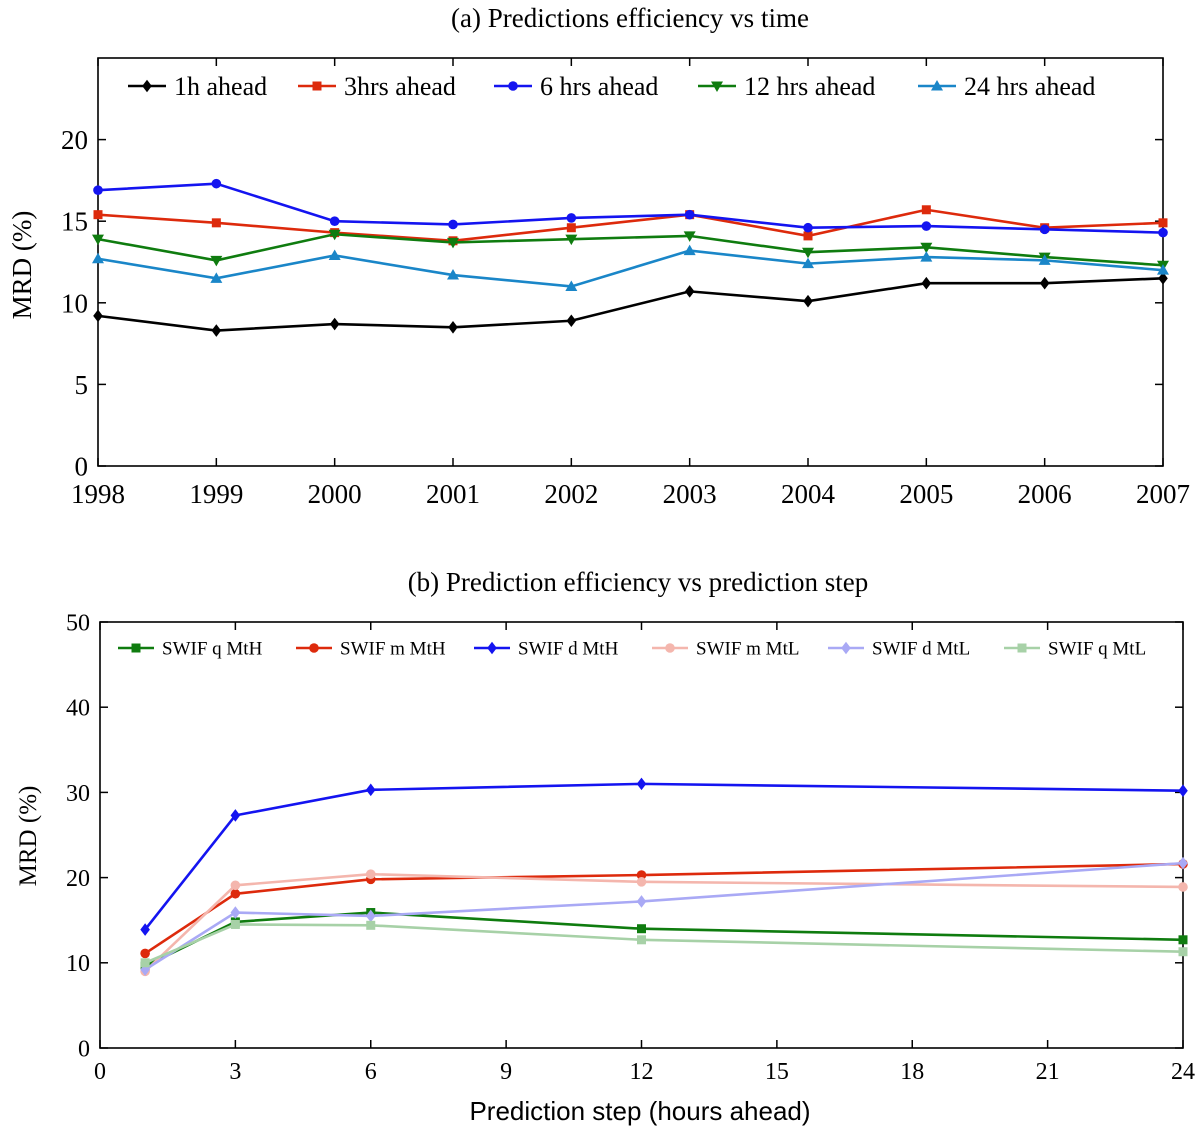  I want to click on legend-item: SWIF q MtH, so click(190, 649).